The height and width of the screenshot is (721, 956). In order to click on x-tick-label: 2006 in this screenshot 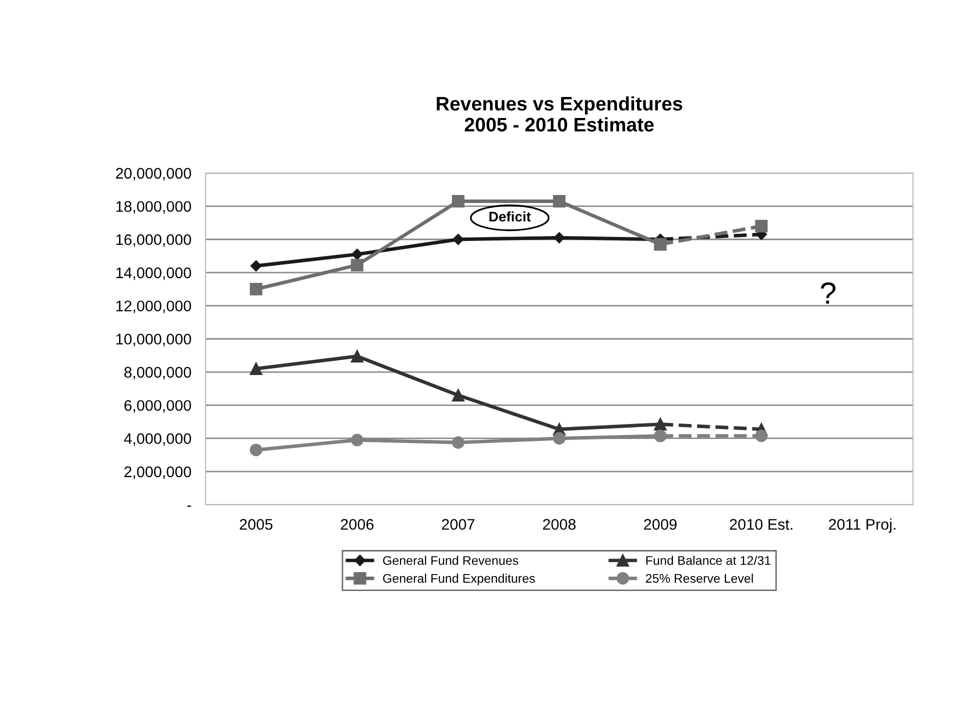, I will do `click(357, 524)`.